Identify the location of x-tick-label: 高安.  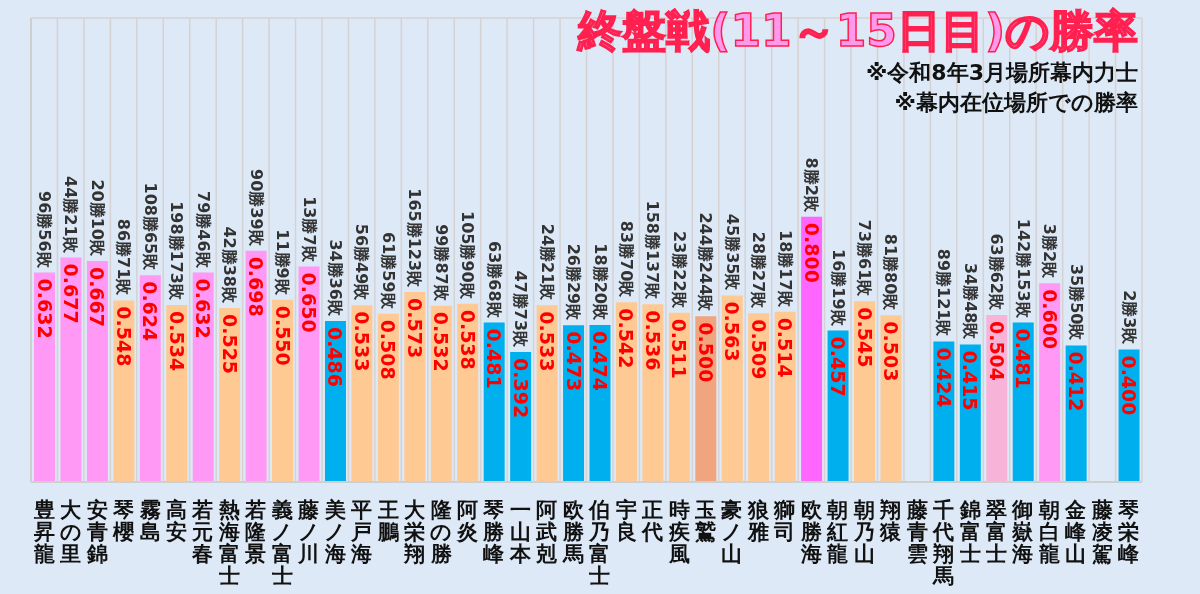
(176, 520).